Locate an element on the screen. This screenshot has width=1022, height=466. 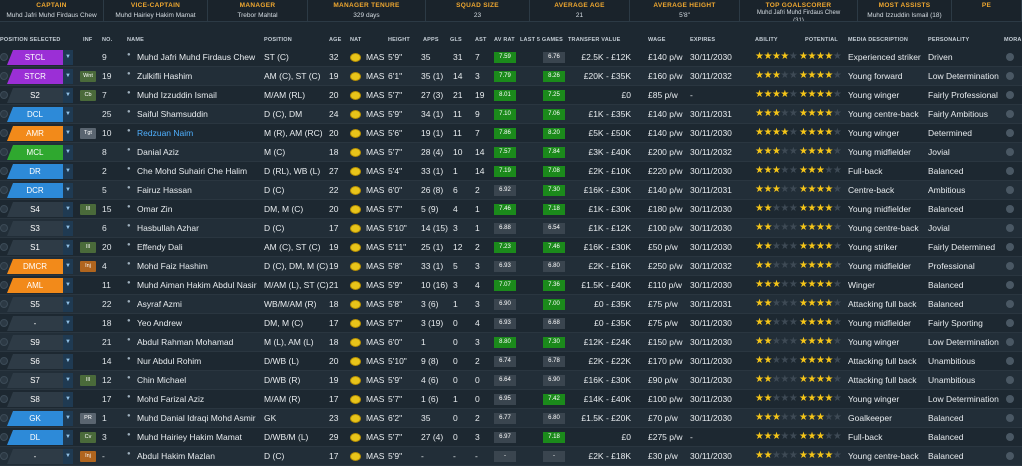
player-name: Hasbullah Azhar is located at coordinates (168, 228).